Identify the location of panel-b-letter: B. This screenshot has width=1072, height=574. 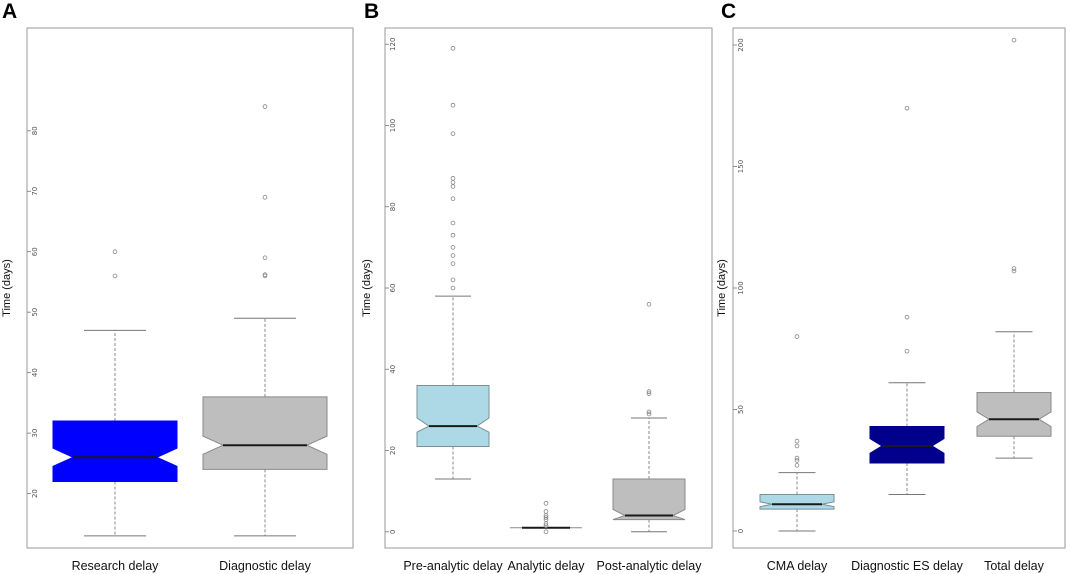
(371, 11).